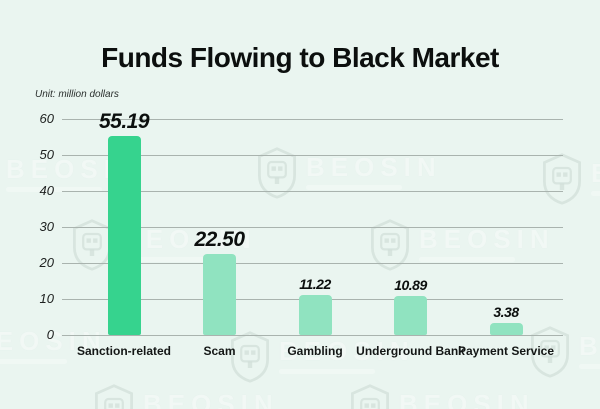  What do you see at coordinates (300, 57) in the screenshot?
I see `chart-title: Funds Flowing to Black Market` at bounding box center [300, 57].